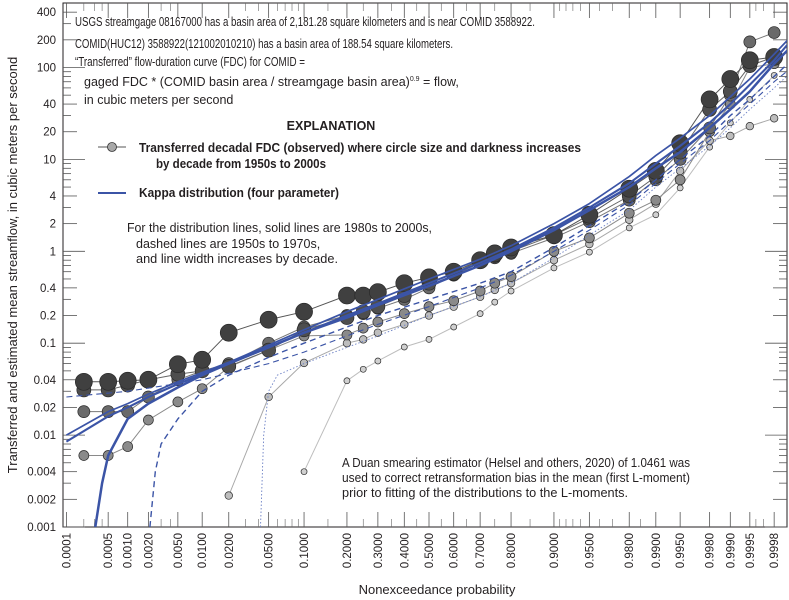 Image resolution: width=789 pixels, height=600 pixels. What do you see at coordinates (41, 473) in the screenshot?
I see `y-tick-label: 0.004` at bounding box center [41, 473].